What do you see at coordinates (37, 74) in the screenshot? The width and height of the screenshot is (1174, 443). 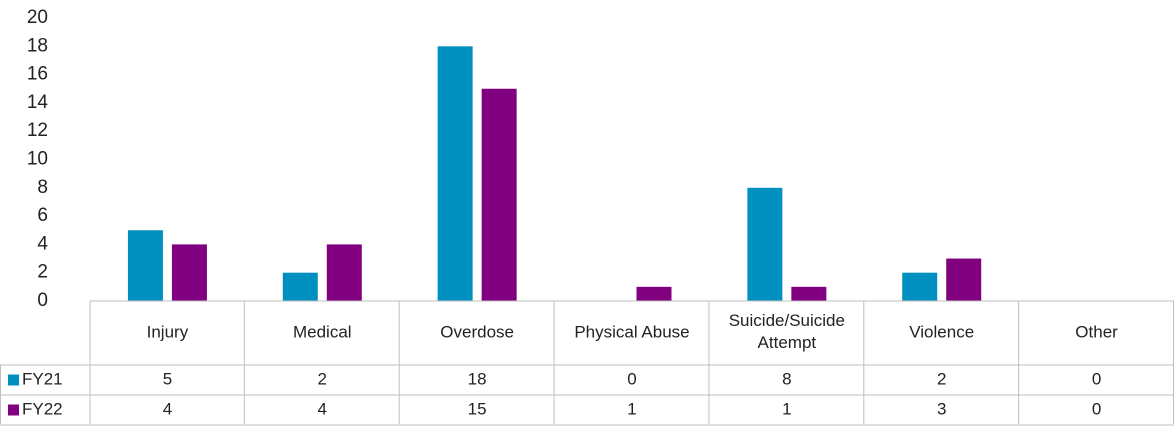 I see `y-tick-label: 16` at bounding box center [37, 74].